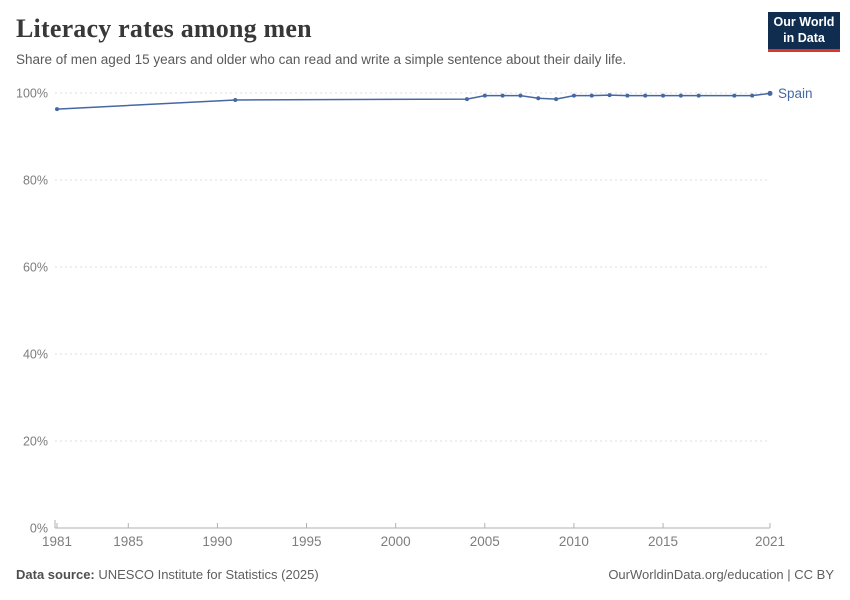  Describe the element at coordinates (770, 541) in the screenshot. I see `x-tick-label: 2021` at that location.